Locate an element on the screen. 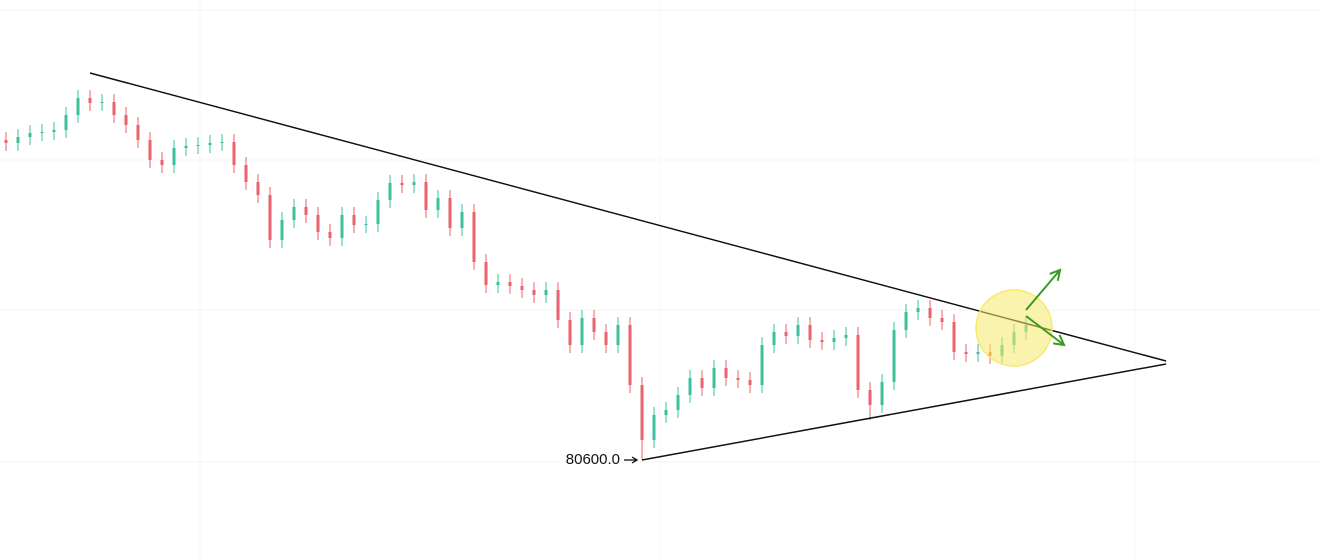 Image resolution: width=1318 pixels, height=558 pixels. trendline is located at coordinates (904, 412).